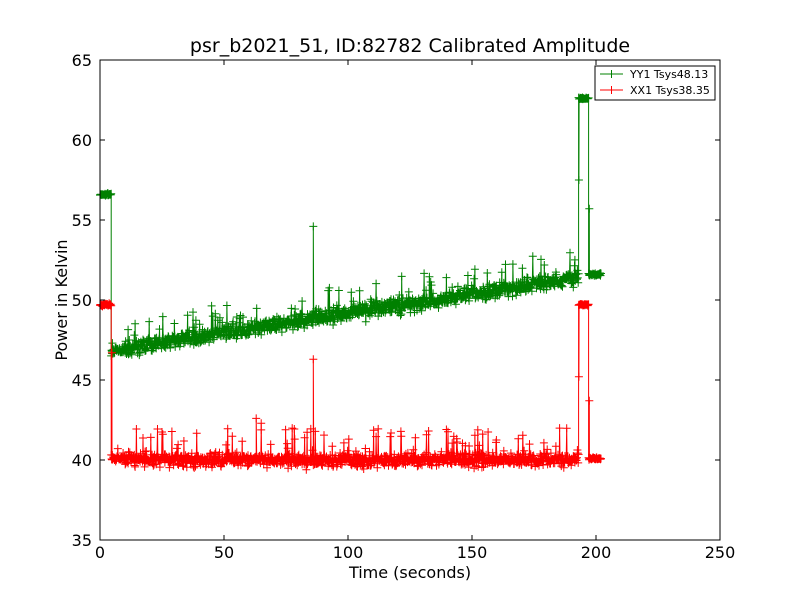 Image resolution: width=800 pixels, height=600 pixels. What do you see at coordinates (472, 552) in the screenshot?
I see `x-tick-label: 150` at bounding box center [472, 552].